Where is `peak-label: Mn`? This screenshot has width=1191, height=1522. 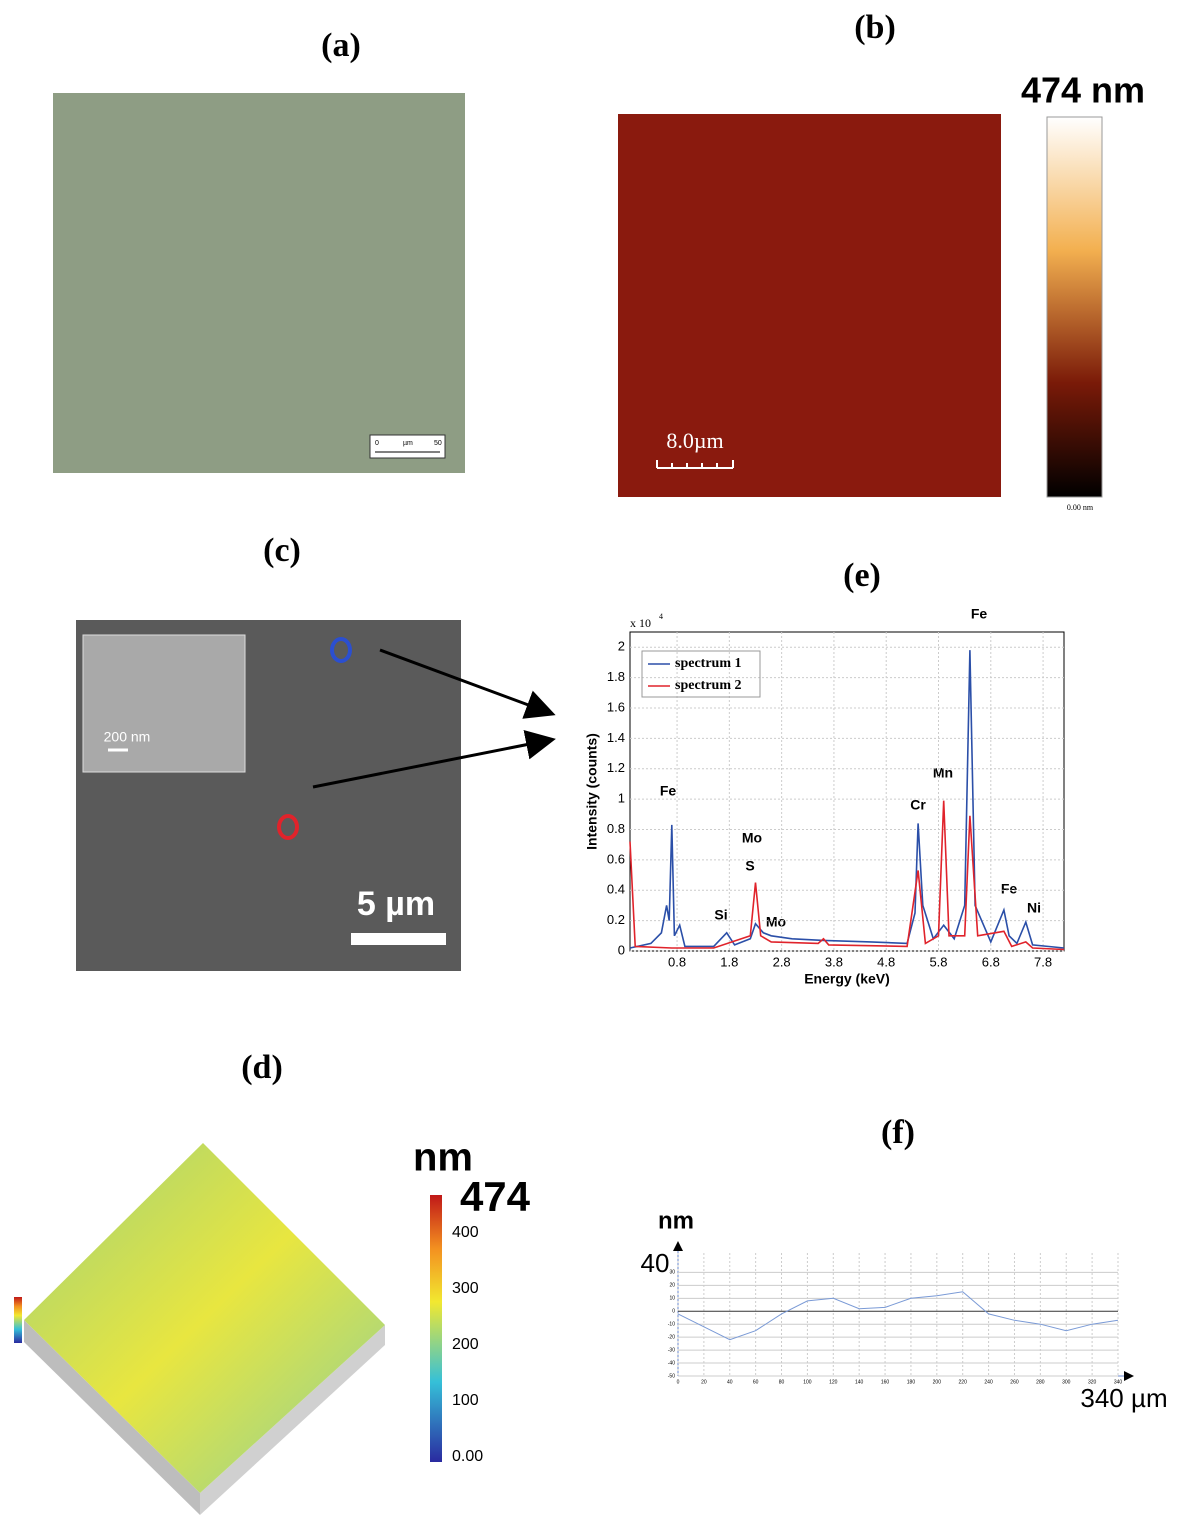 peak-label: Mn is located at coordinates (943, 773).